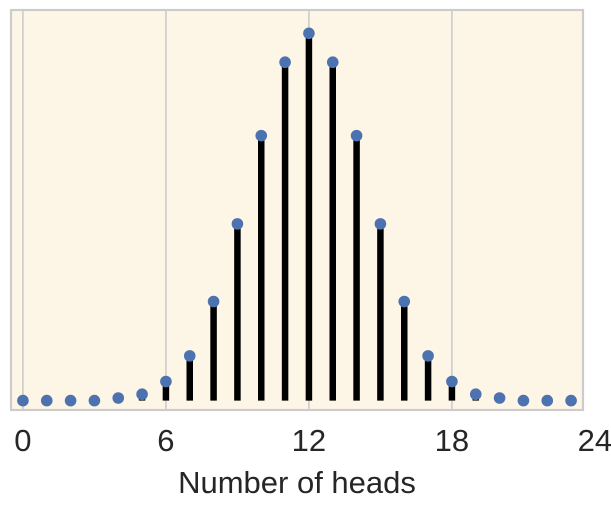  I want to click on x-tick-label-1: 6, so click(165, 440).